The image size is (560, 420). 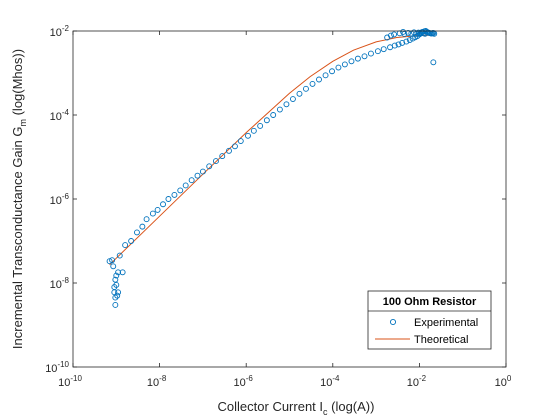 I want to click on y-tick-label: 10⁻⁶, so click(x=60, y=199).